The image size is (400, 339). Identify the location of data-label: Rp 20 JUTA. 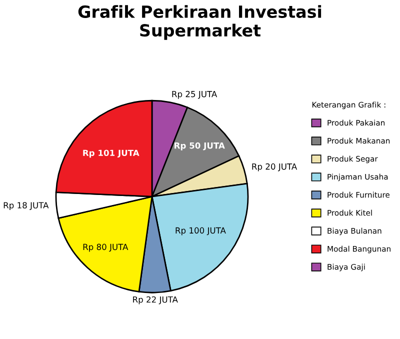
(275, 167).